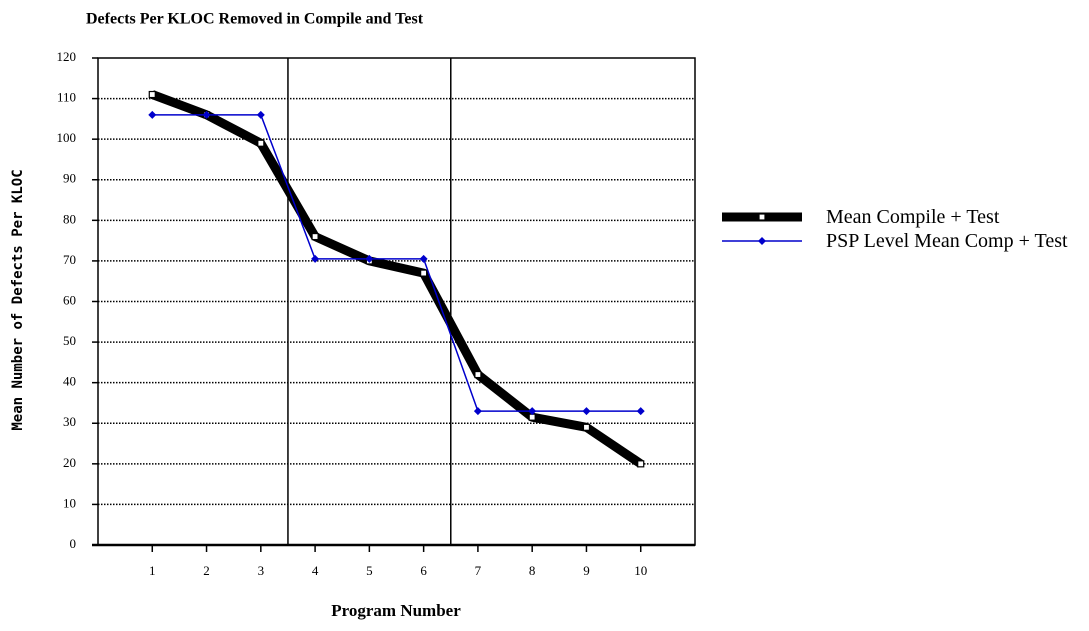  What do you see at coordinates (640, 570) in the screenshot?
I see `x-tick-label: 10` at bounding box center [640, 570].